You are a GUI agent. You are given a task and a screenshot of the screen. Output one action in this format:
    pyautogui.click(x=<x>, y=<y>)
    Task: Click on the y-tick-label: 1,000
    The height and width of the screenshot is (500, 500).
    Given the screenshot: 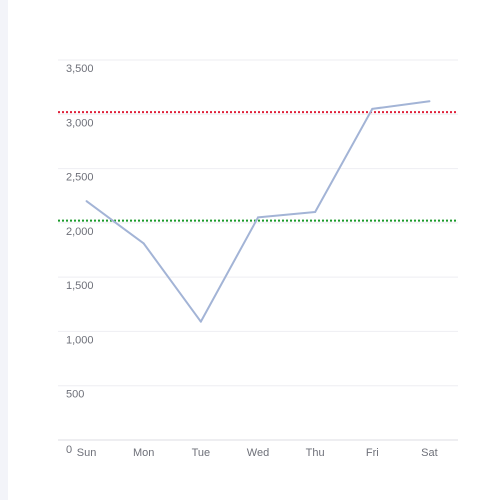 What is the action you would take?
    pyautogui.click(x=80, y=340)
    